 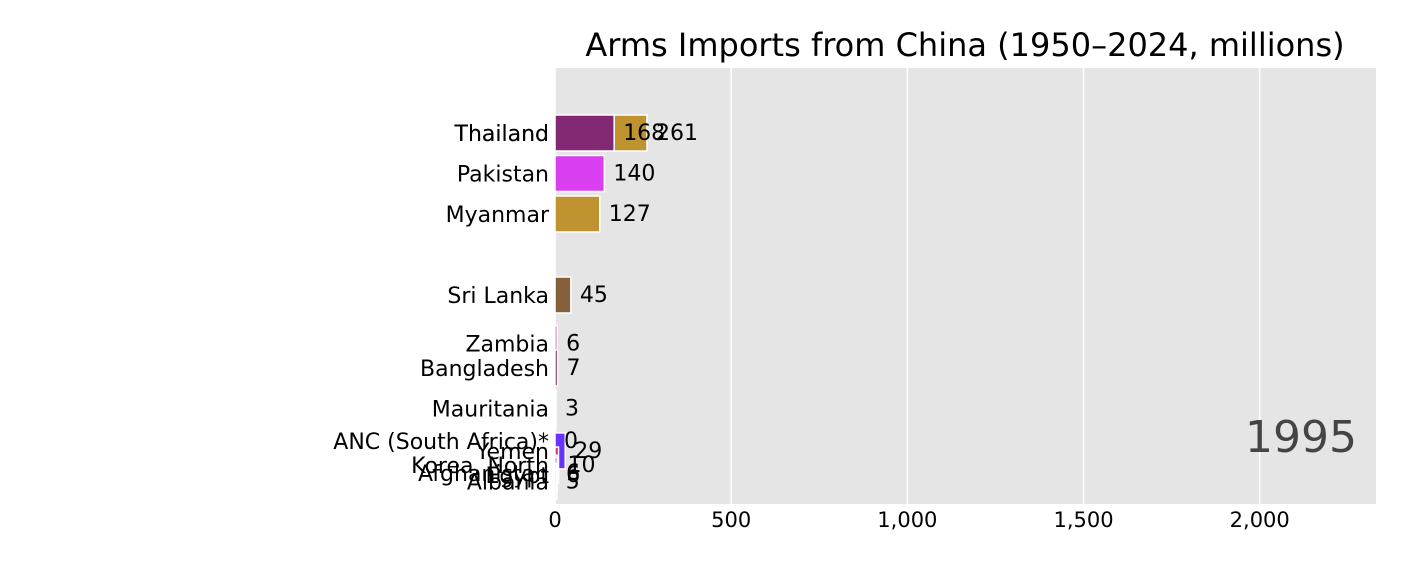 I want to click on category-label: Sri Lanka, so click(x=498, y=296).